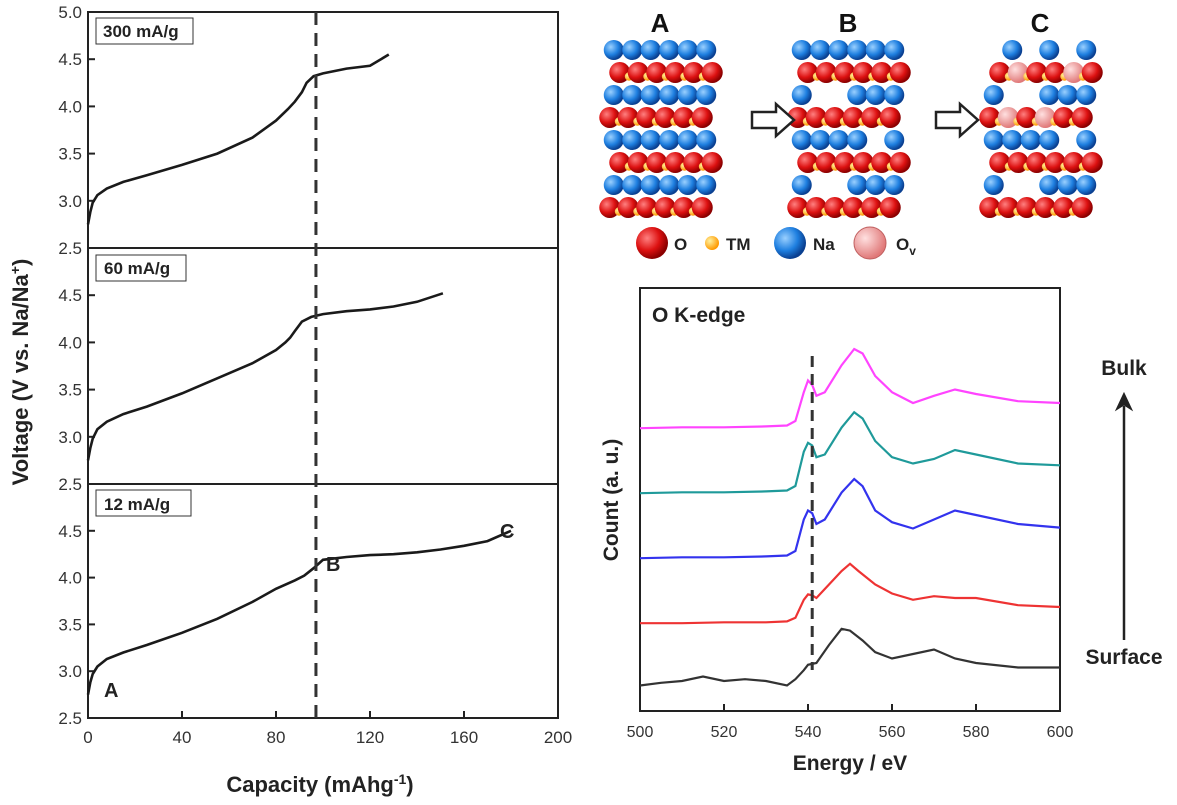 Image resolution: width=1177 pixels, height=805 pixels. What do you see at coordinates (724, 732) in the screenshot?
I see `x-tick-label: 520` at bounding box center [724, 732].